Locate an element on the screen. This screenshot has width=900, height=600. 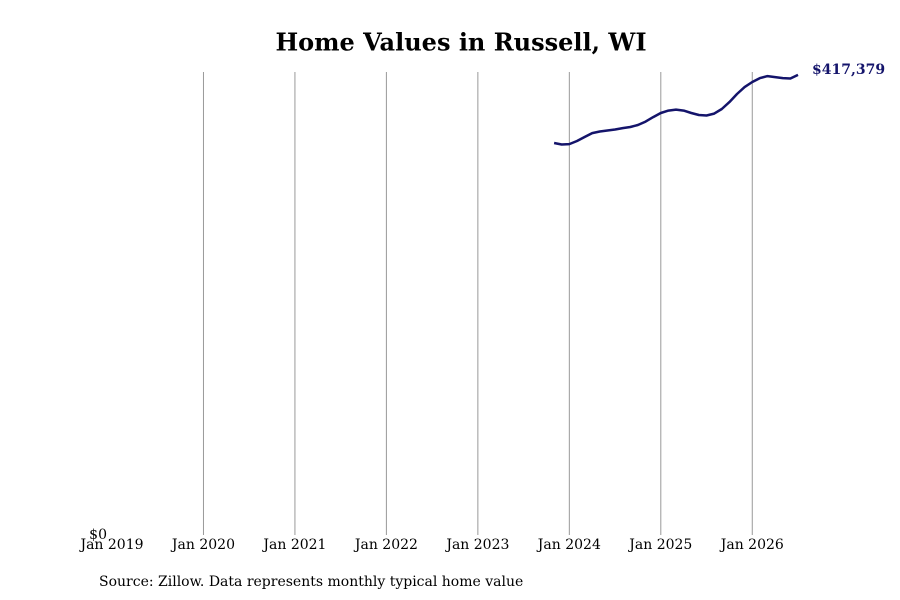
series-line is located at coordinates (676, 109).